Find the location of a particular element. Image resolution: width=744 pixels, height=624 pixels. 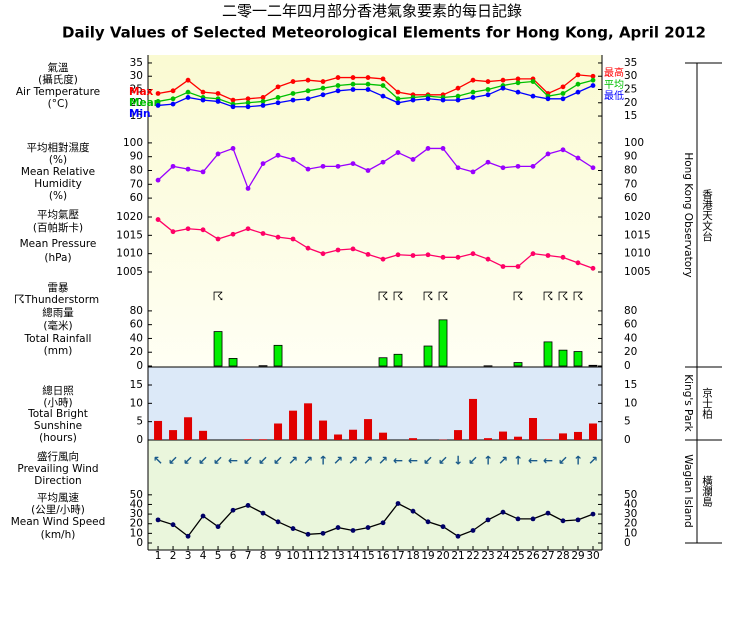

station-label: Waglan Island is located at coordinates (688, 490).